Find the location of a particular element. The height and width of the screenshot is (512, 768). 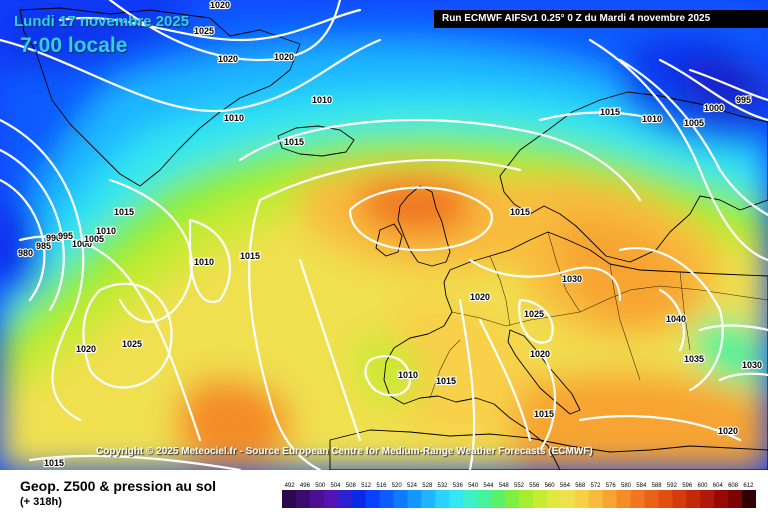

scandinavia-coast is located at coordinates (633, 177).